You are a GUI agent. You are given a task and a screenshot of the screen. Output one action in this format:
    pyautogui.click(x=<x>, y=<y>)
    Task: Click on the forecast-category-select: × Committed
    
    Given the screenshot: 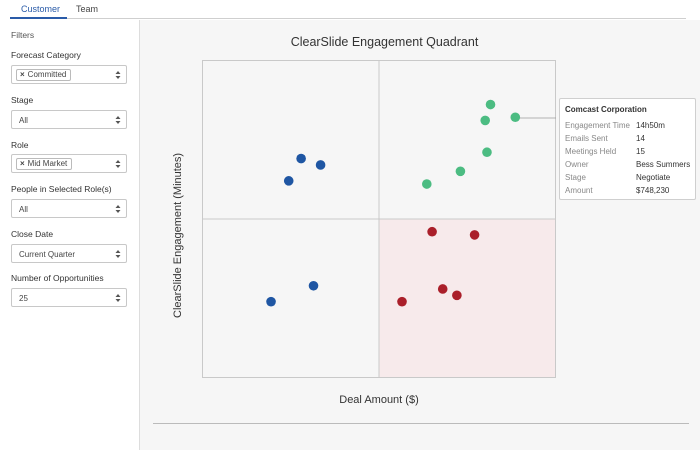 What is the action you would take?
    pyautogui.click(x=69, y=74)
    